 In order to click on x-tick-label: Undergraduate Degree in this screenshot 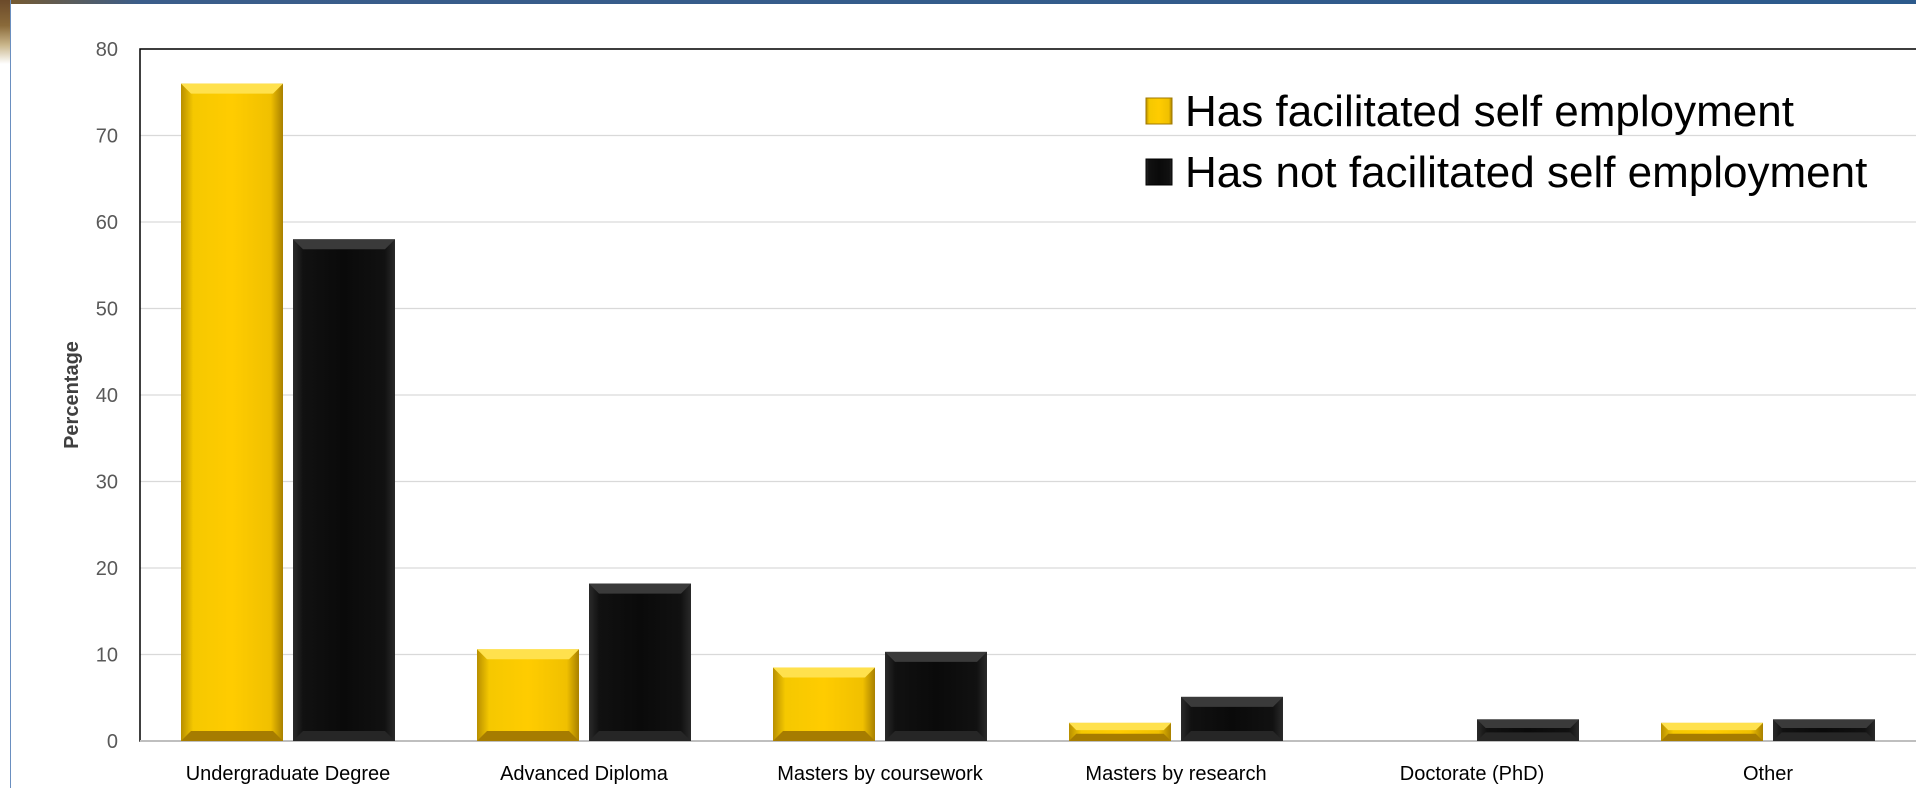, I will do `click(288, 774)`.